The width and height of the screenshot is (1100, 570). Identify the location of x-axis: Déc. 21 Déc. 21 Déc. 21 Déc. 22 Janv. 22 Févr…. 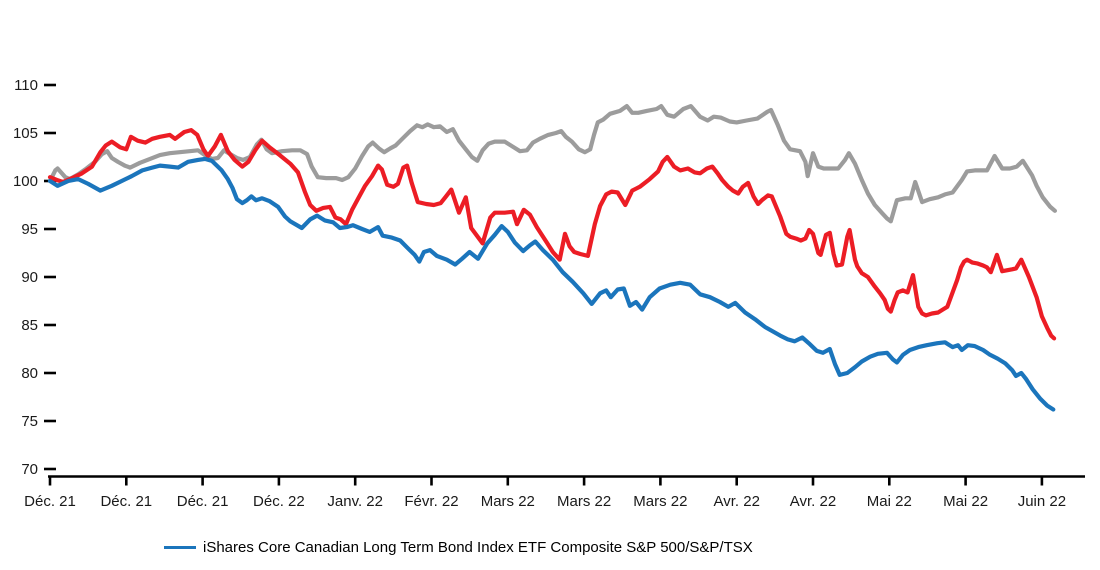
(554, 492).